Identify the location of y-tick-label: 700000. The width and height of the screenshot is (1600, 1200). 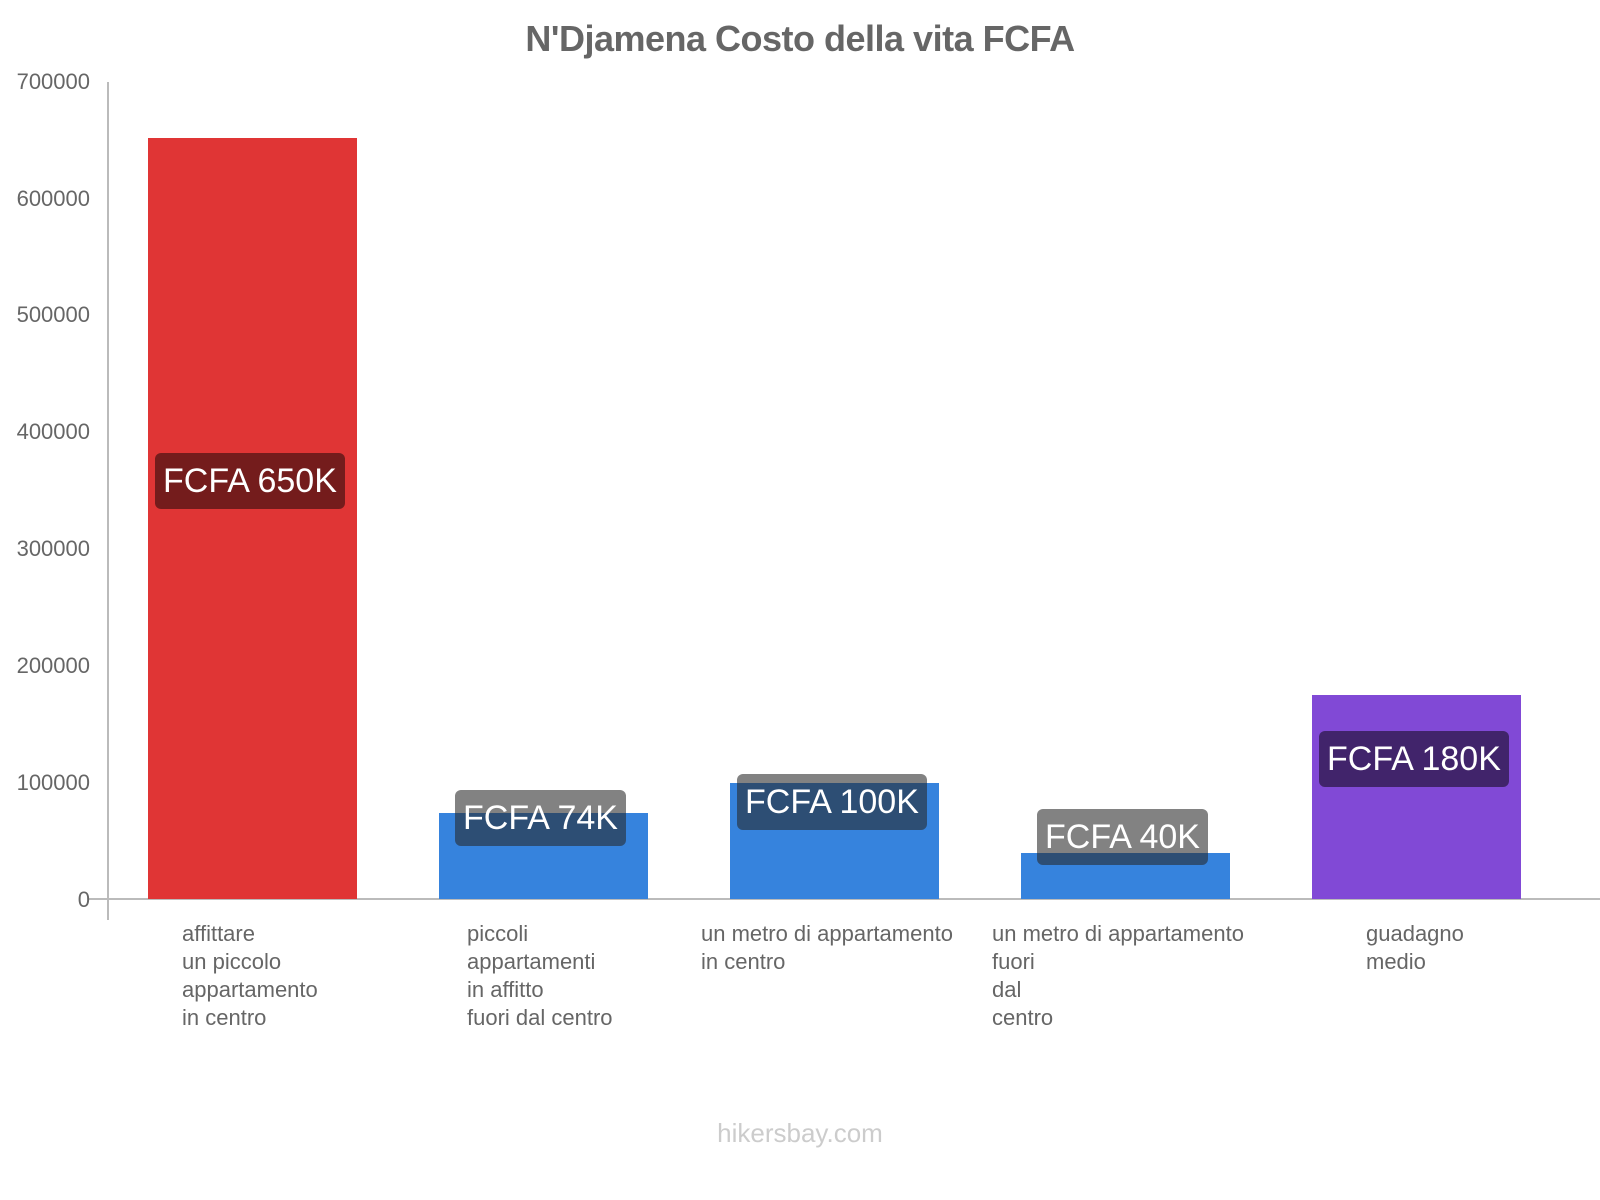
(53, 81).